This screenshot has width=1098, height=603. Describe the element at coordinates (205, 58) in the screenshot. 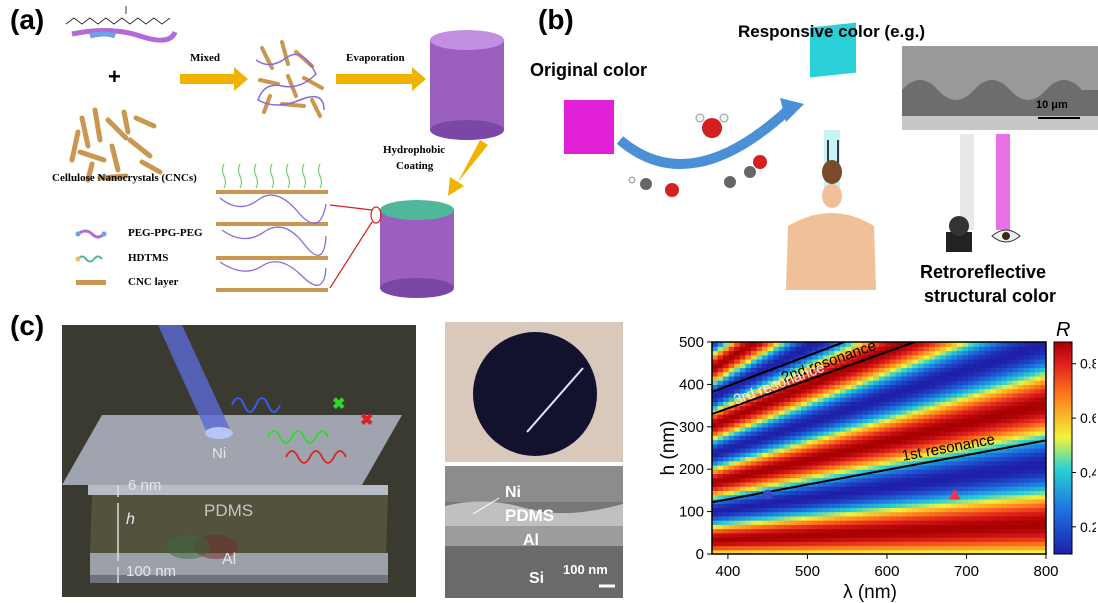

I see `arrow-label-mixed: Mixed` at that location.